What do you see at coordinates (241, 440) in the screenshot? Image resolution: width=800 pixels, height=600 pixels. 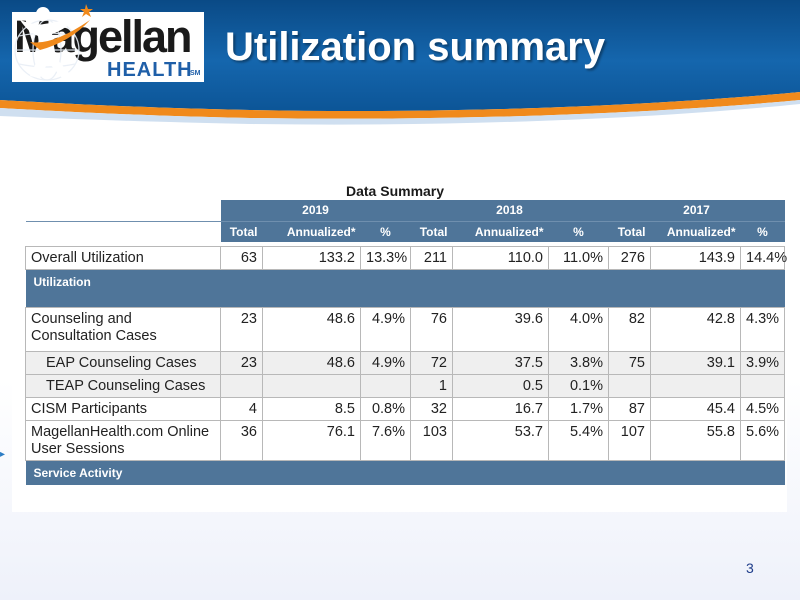 I see `cell: 36` at bounding box center [241, 440].